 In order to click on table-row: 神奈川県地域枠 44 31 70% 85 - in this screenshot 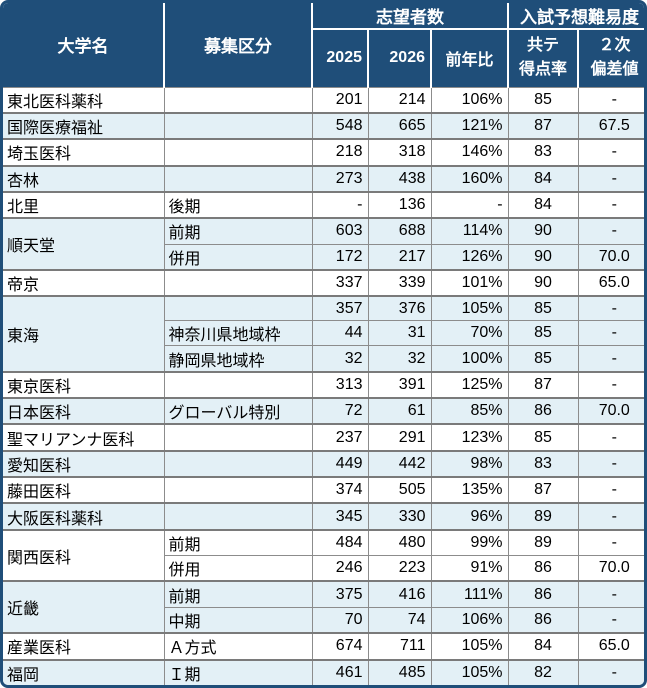, I will do `click(323, 333)`.